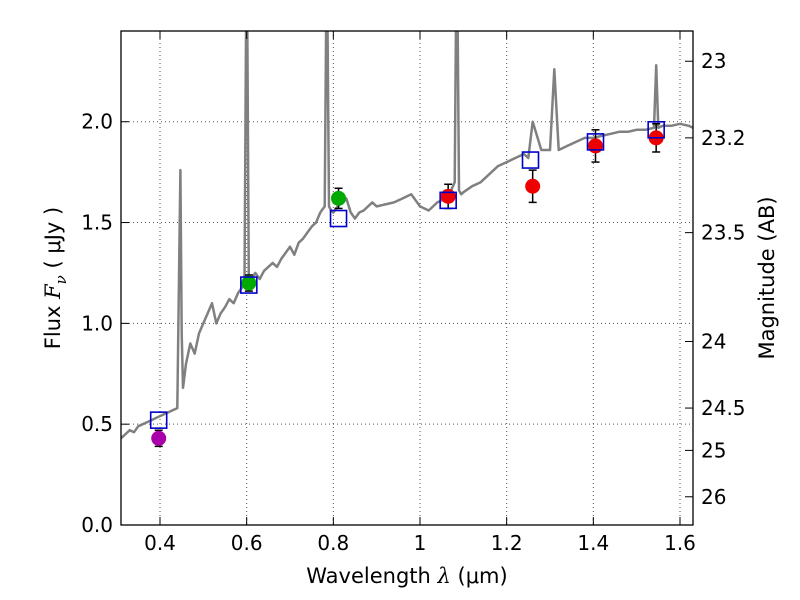 The height and width of the screenshot is (600, 800). Describe the element at coordinates (420, 543) in the screenshot. I see `x-tick-label: 1` at that location.